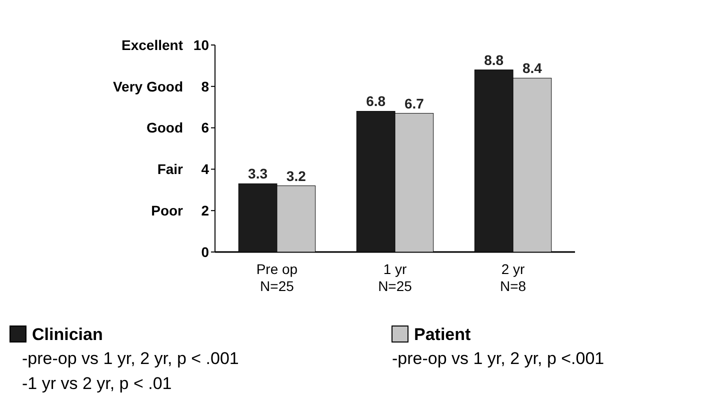 This screenshot has height=400, width=712. Describe the element at coordinates (205, 86) in the screenshot. I see `y-tick-label: 8` at that location.